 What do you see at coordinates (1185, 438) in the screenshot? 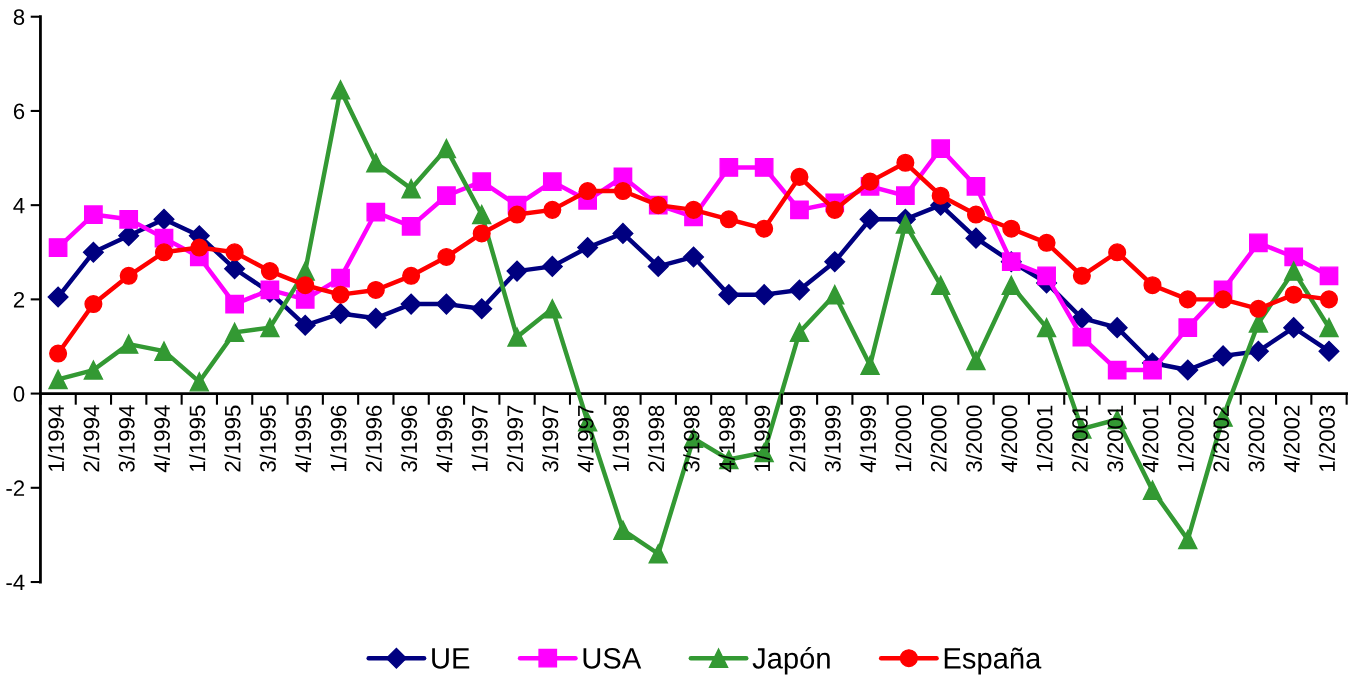
I see `x-tick-label: 1/2002` at bounding box center [1185, 438].